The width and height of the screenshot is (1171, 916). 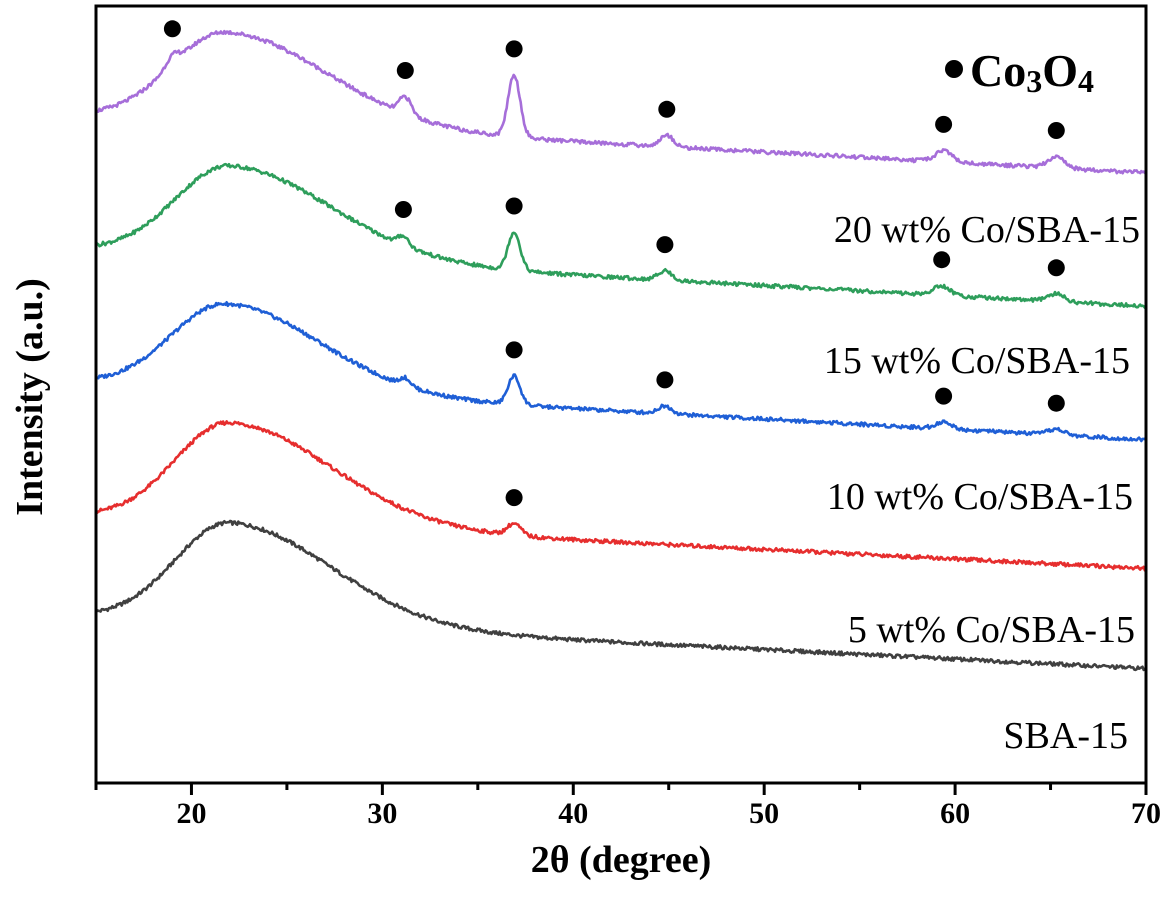 What do you see at coordinates (977, 361) in the screenshot?
I see `series-label: 15 wt% Co/SBA-15` at bounding box center [977, 361].